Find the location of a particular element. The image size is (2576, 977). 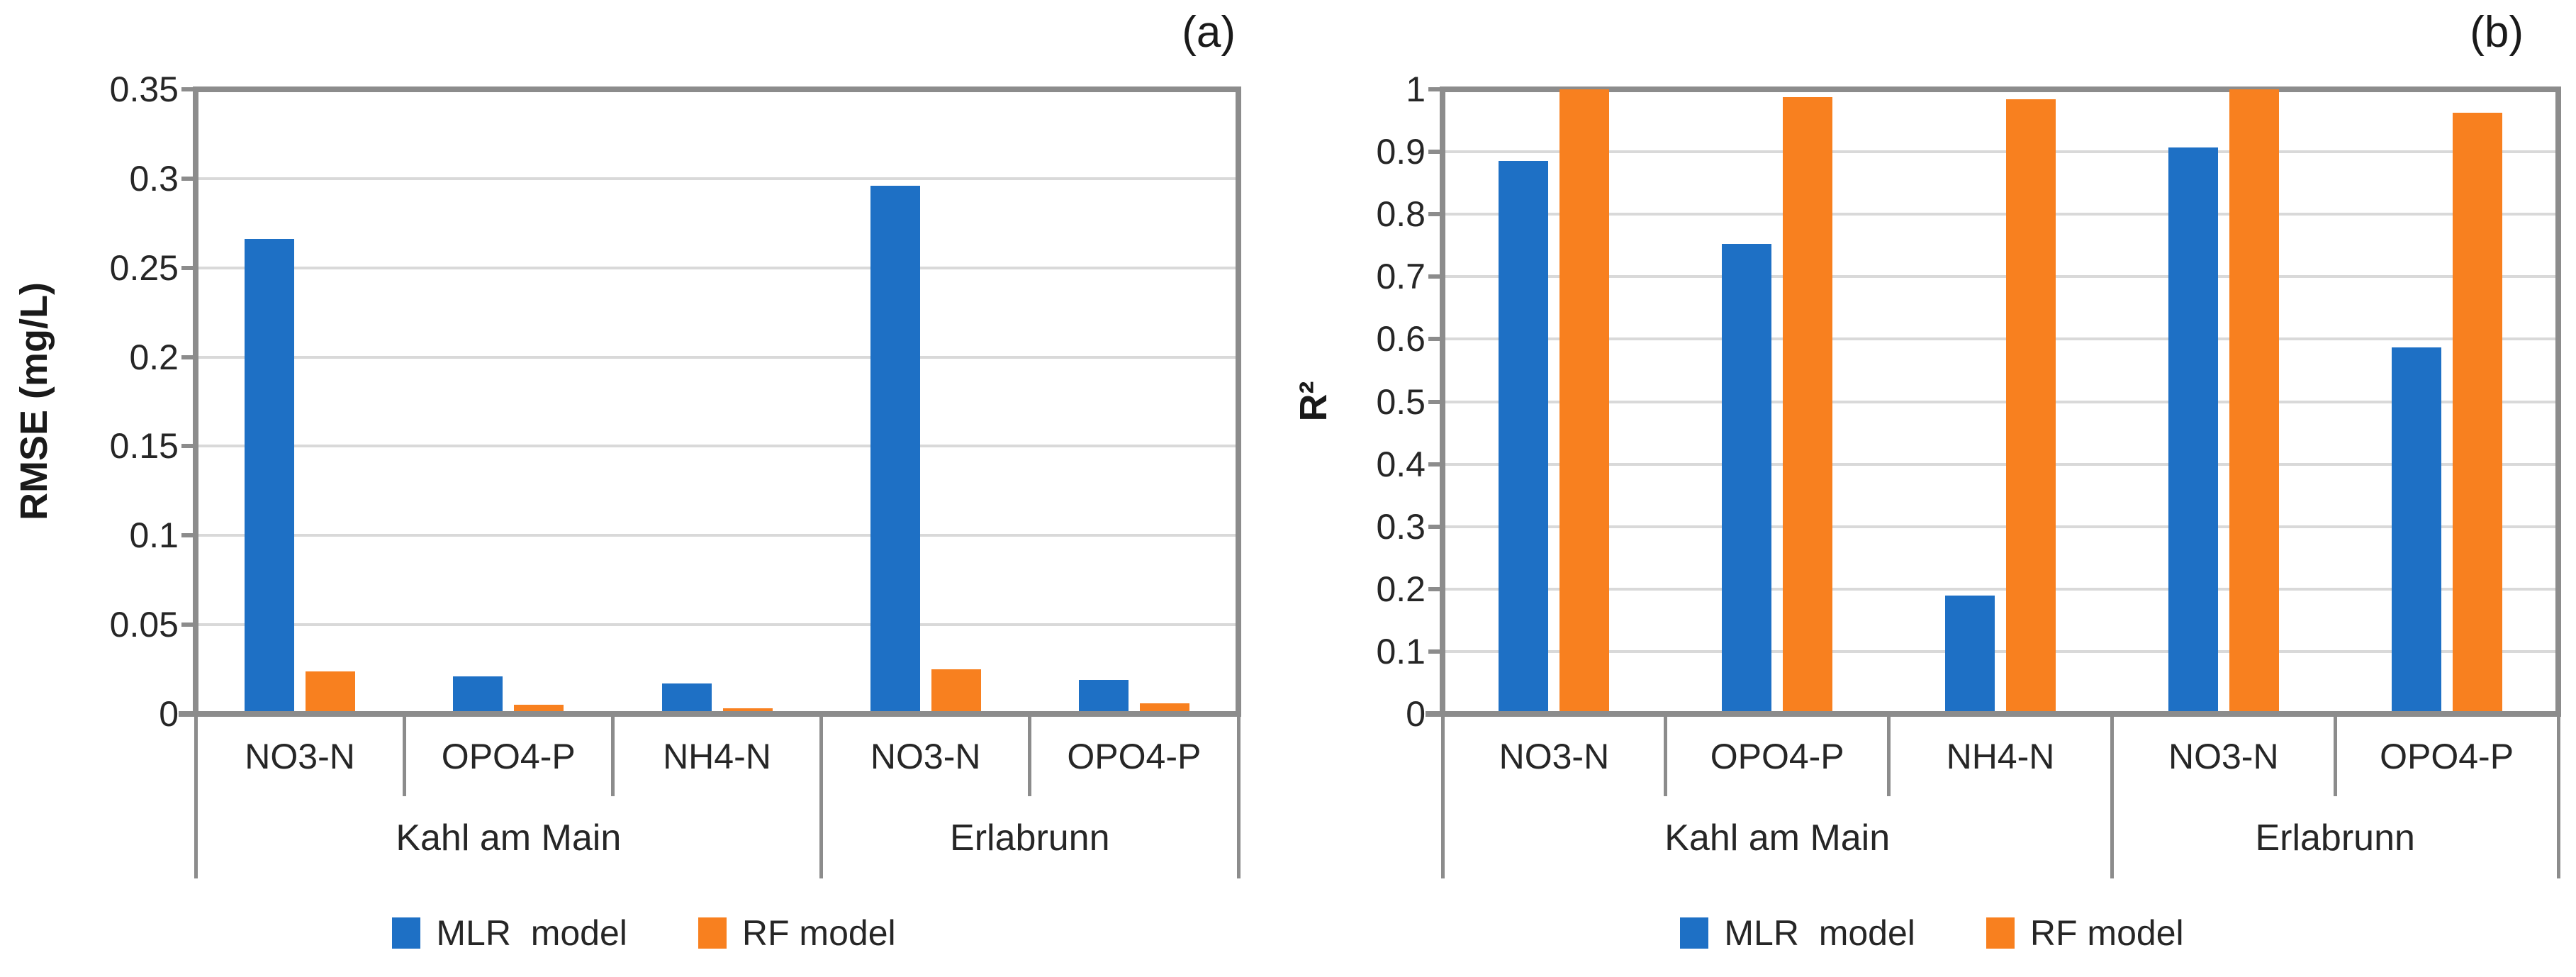

y-tick-label: 0.9 is located at coordinates (1401, 152).